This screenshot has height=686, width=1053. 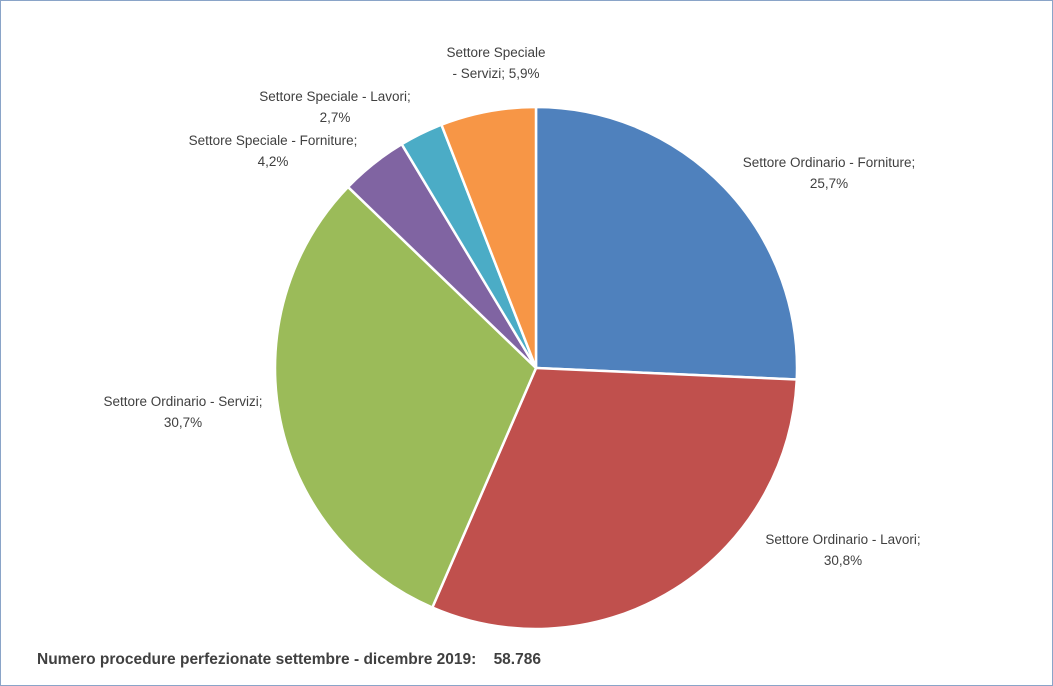 What do you see at coordinates (842, 550) in the screenshot?
I see `slice-data-label: Settore Ordinario - Lavori; 30,8%` at bounding box center [842, 550].